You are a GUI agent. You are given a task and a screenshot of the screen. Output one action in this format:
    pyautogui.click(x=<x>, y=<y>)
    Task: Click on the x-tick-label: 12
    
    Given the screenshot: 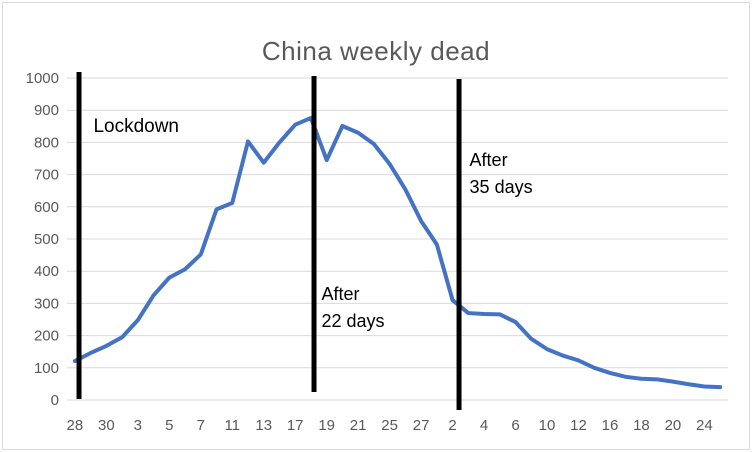 What is the action you would take?
    pyautogui.click(x=578, y=425)
    